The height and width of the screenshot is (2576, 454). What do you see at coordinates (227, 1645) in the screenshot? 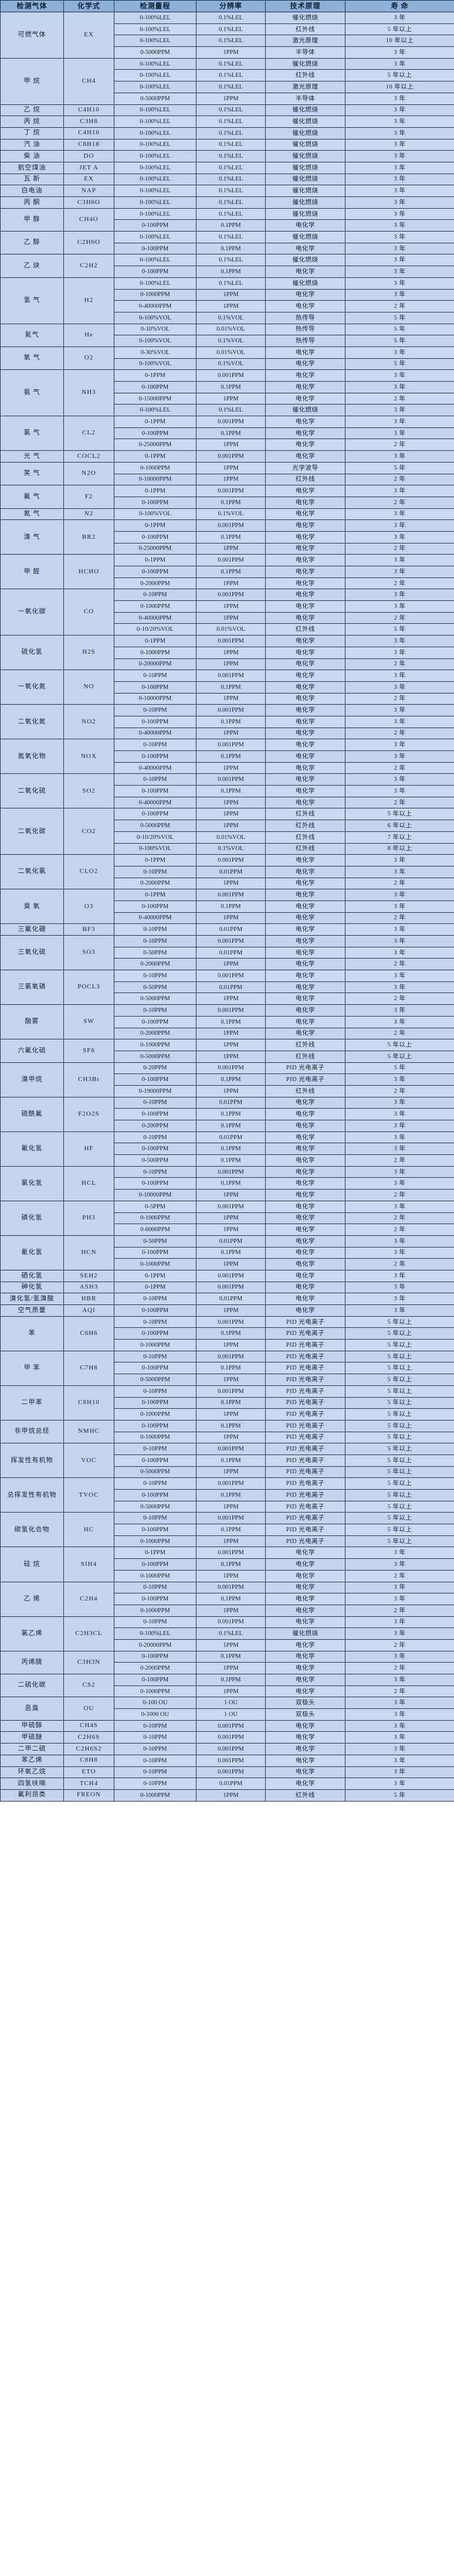
I see `table-row: 0-20000PPM 1PPM 电化学 2 年` at bounding box center [227, 1645].